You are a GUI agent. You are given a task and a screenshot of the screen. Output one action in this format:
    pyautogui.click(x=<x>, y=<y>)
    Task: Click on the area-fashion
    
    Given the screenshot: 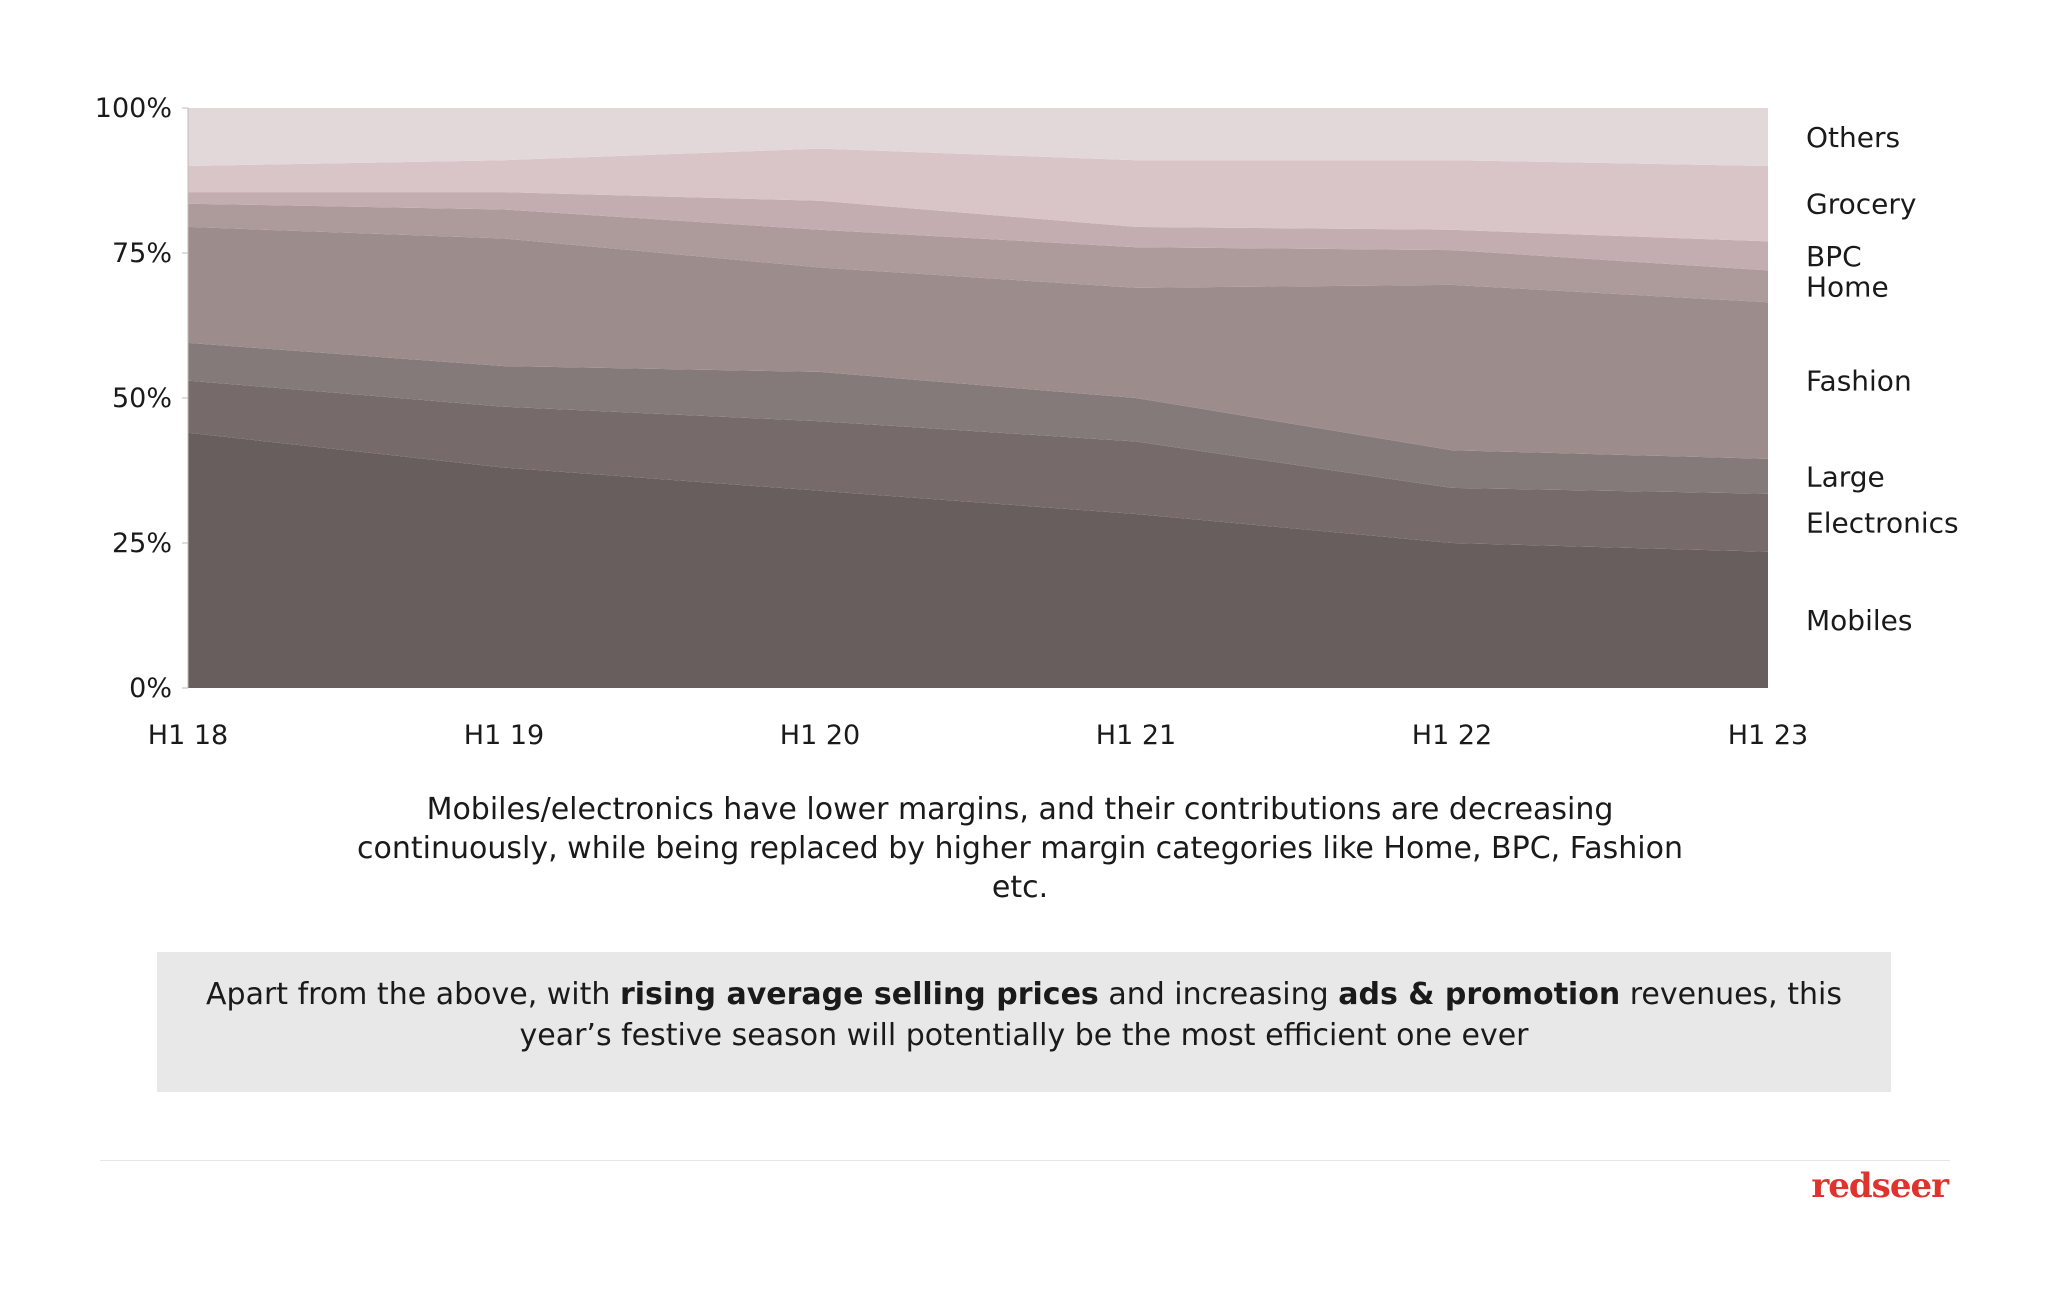 What is the action you would take?
    pyautogui.click(x=978, y=342)
    